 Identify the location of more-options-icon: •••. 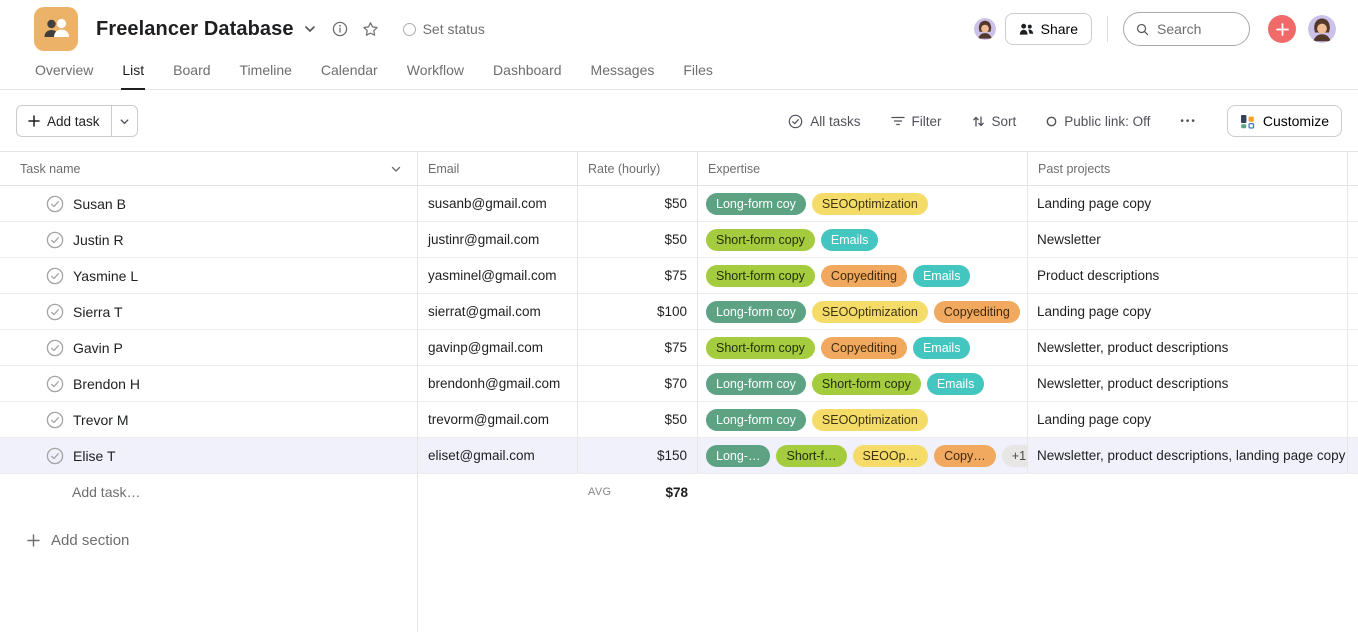
(1188, 121).